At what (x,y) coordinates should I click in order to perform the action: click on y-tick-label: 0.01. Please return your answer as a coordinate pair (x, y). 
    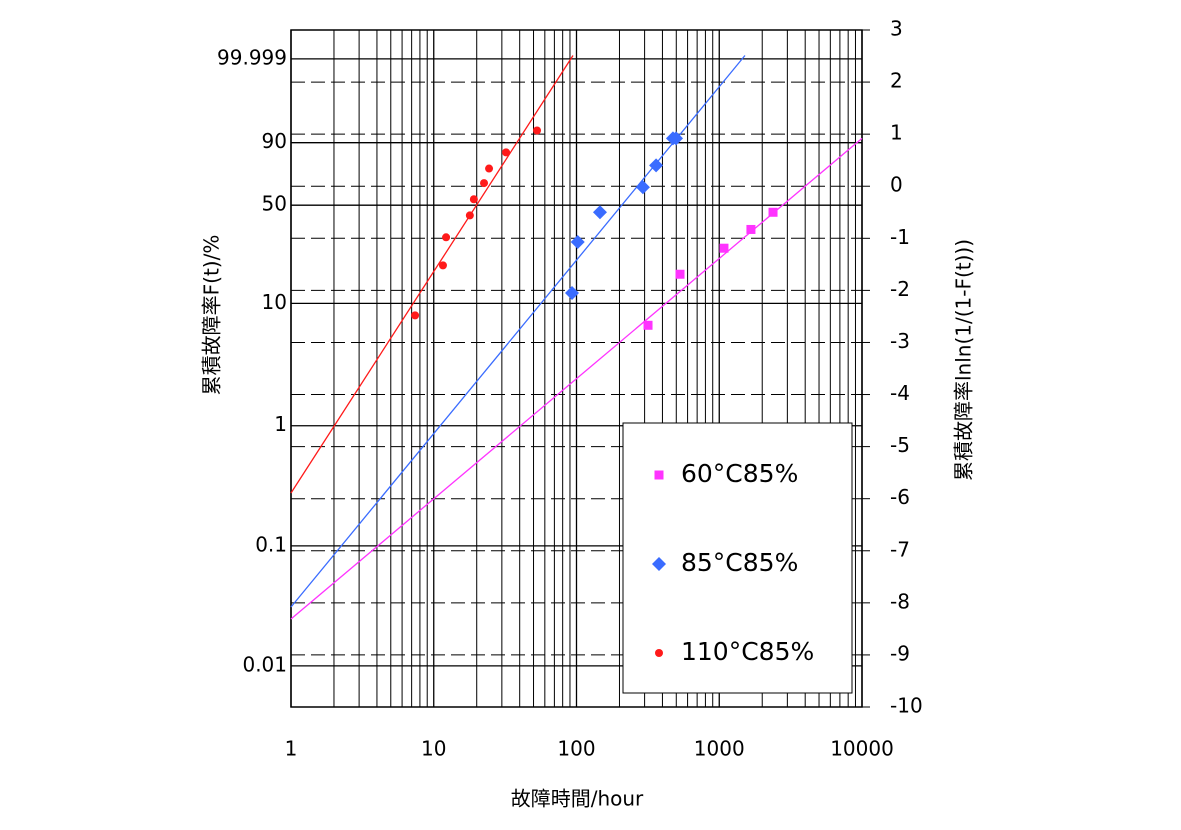
    Looking at the image, I should click on (264, 664).